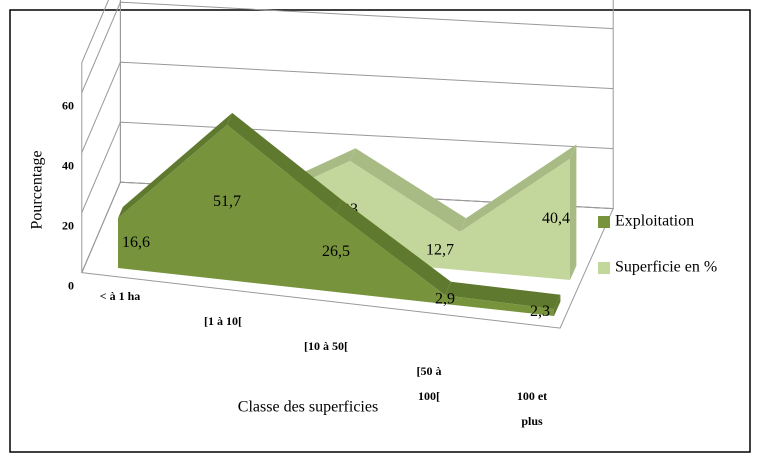 This screenshot has width=760, height=462. Describe the element at coordinates (308, 407) in the screenshot. I see `x-axis-title: Classe des superficies` at that location.